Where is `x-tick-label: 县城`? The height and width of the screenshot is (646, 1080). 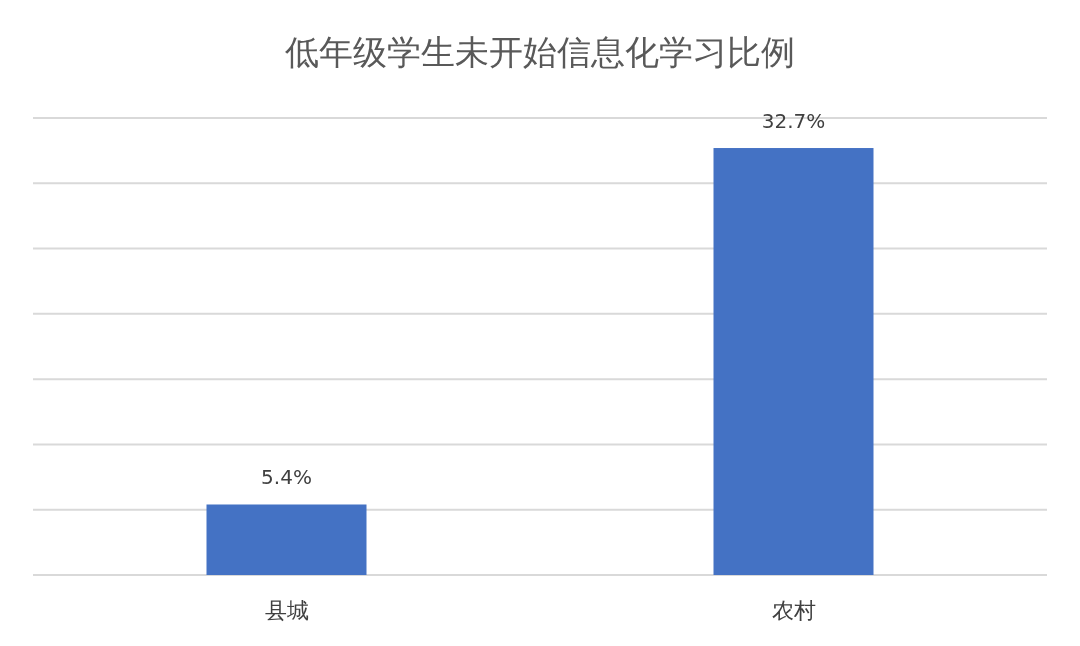 x-tick-label: 县城 is located at coordinates (286, 610).